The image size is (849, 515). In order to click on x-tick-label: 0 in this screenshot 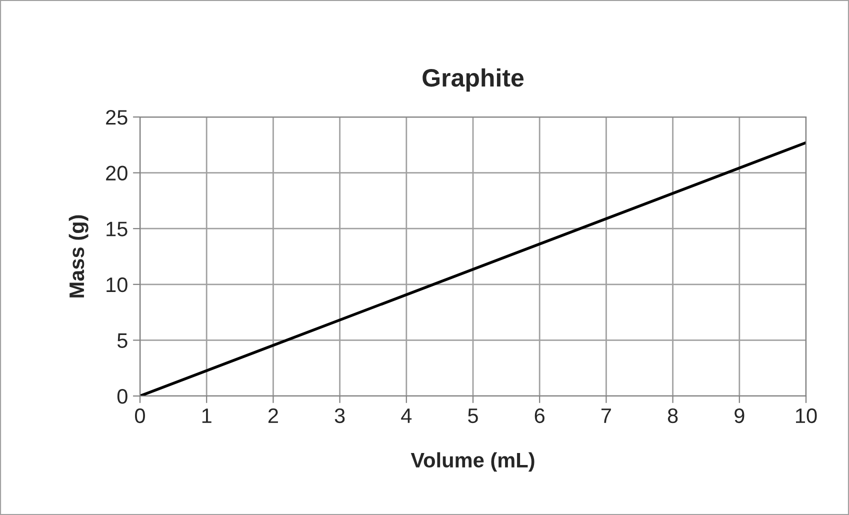, I will do `click(140, 416)`.